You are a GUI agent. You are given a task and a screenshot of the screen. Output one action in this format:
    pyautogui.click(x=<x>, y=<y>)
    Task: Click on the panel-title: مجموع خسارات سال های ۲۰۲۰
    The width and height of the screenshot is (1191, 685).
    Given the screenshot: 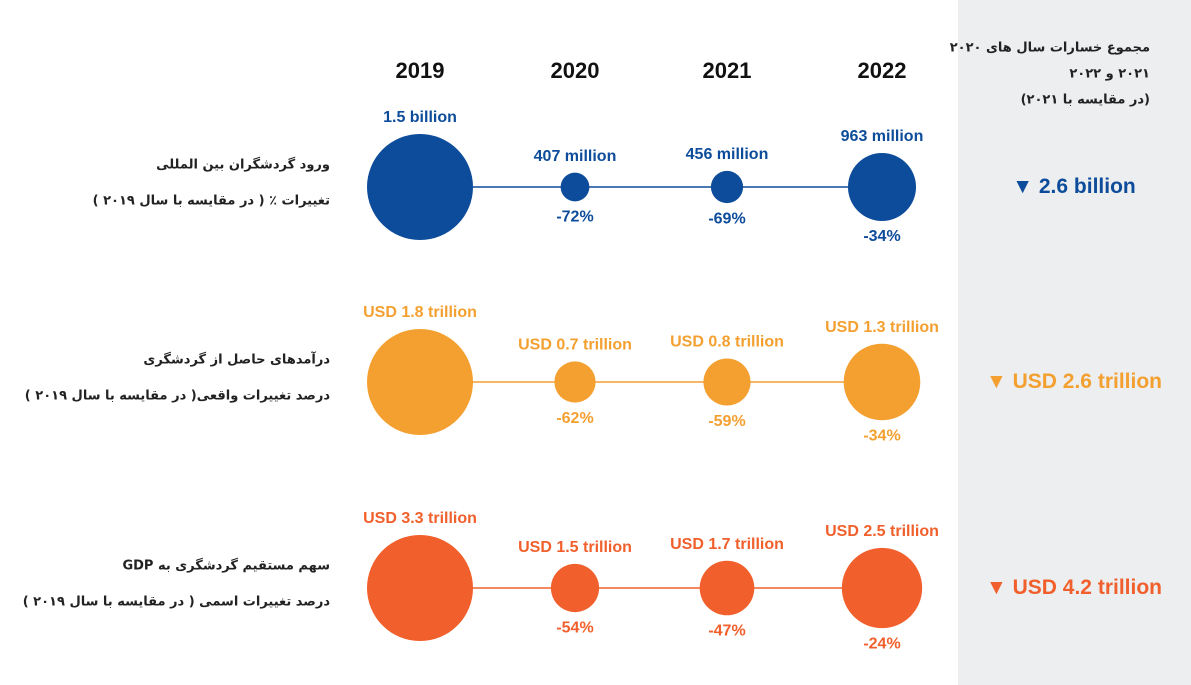 What is the action you would take?
    pyautogui.click(x=1050, y=48)
    